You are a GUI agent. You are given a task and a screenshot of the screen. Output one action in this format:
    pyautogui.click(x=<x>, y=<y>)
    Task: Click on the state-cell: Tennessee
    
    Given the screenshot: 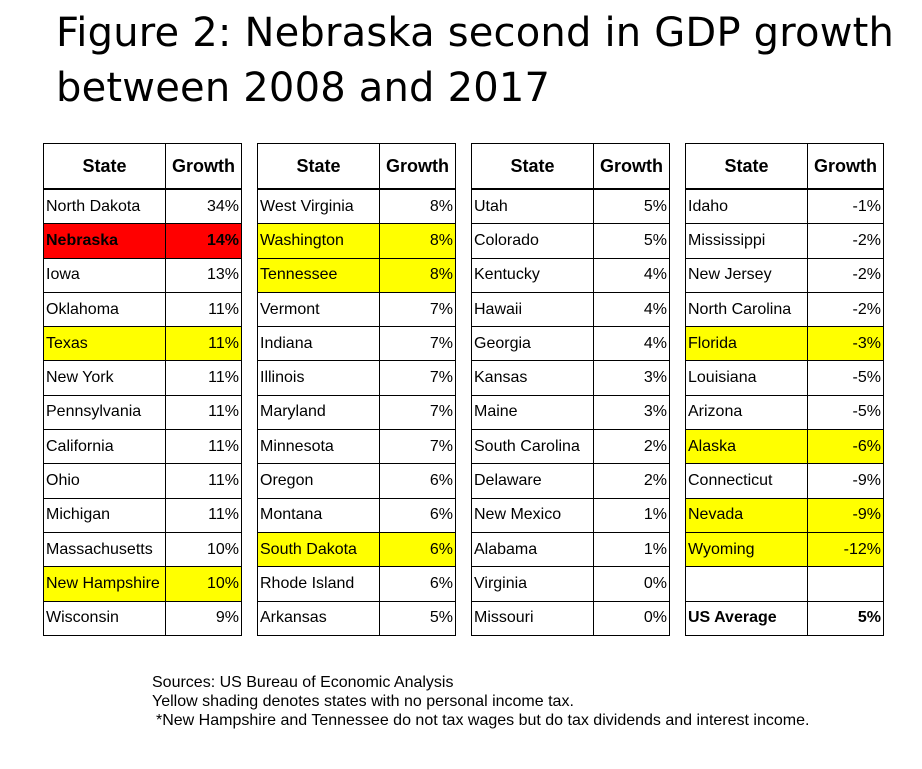 What is the action you would take?
    pyautogui.click(x=318, y=275)
    